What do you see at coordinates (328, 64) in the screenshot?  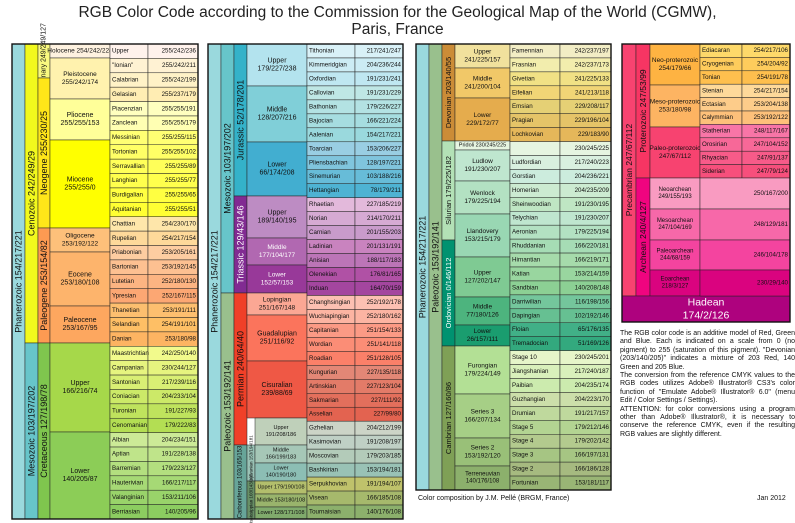 I see `mesozoic-paleozoic-stage-name: Kimmeridgian` at bounding box center [328, 64].